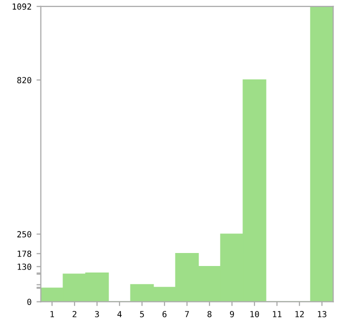  Describe the element at coordinates (29, 302) in the screenshot. I see `y-tick-label: 0` at that location.